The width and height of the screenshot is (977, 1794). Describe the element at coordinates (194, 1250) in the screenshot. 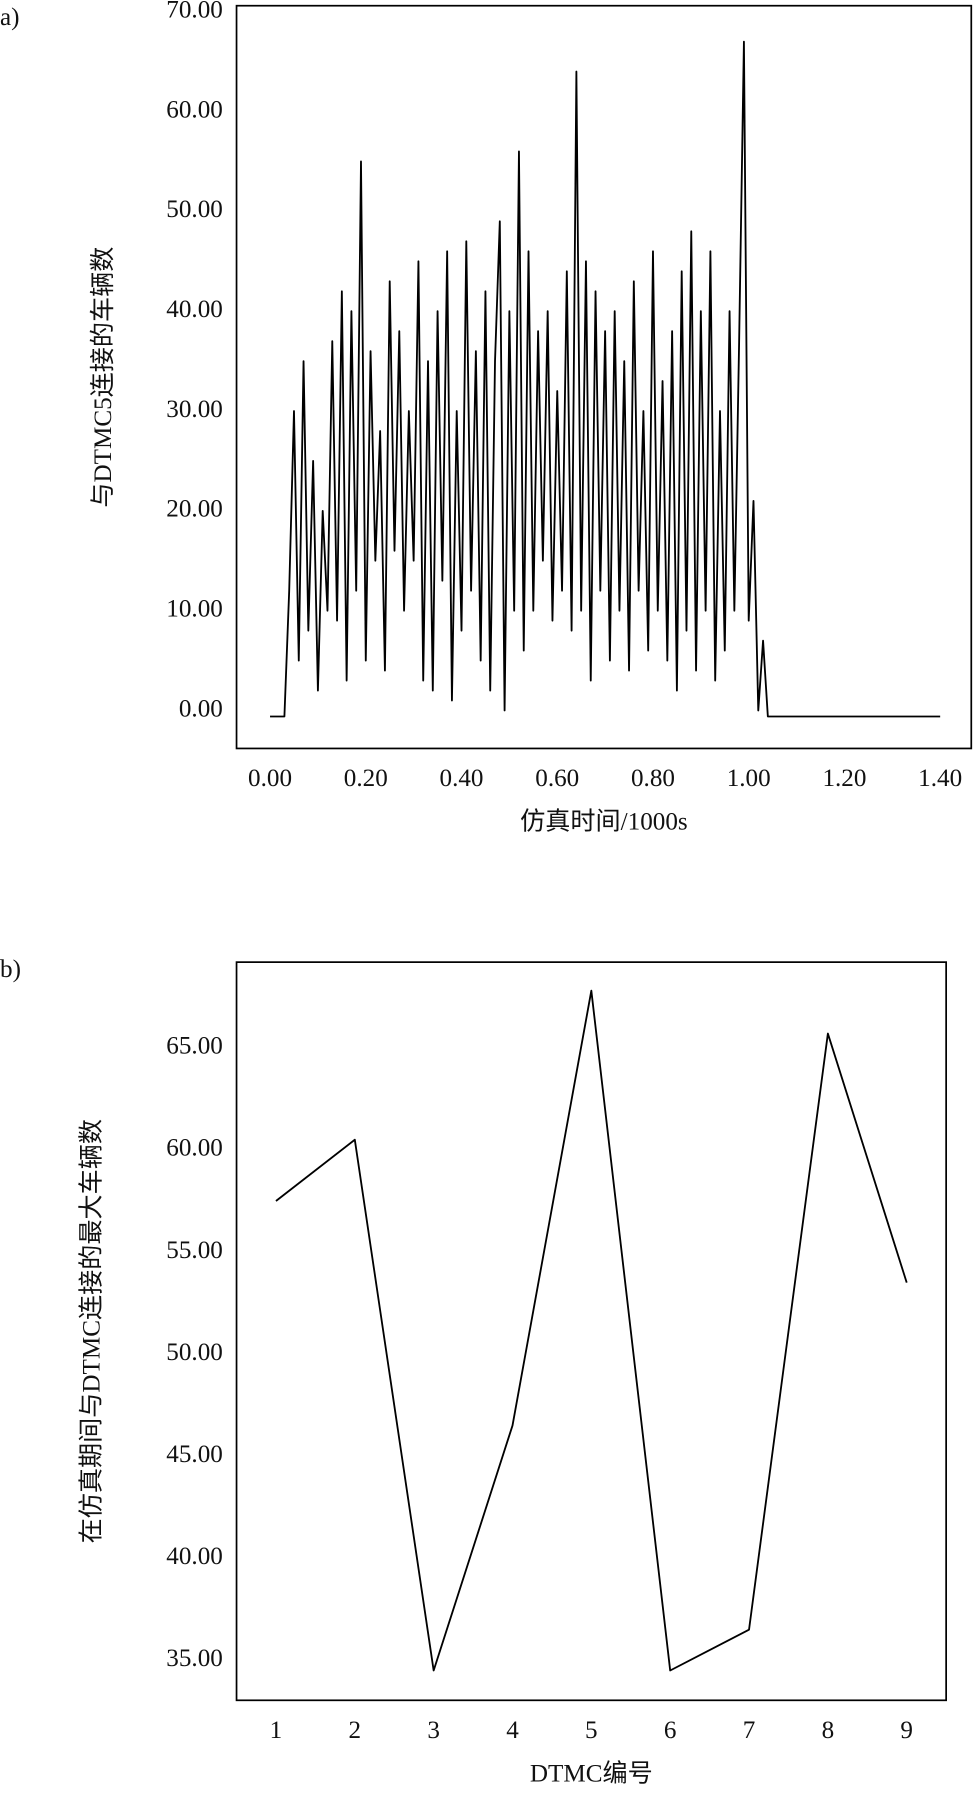

I see `y-tick-label: 55.00` at that location.